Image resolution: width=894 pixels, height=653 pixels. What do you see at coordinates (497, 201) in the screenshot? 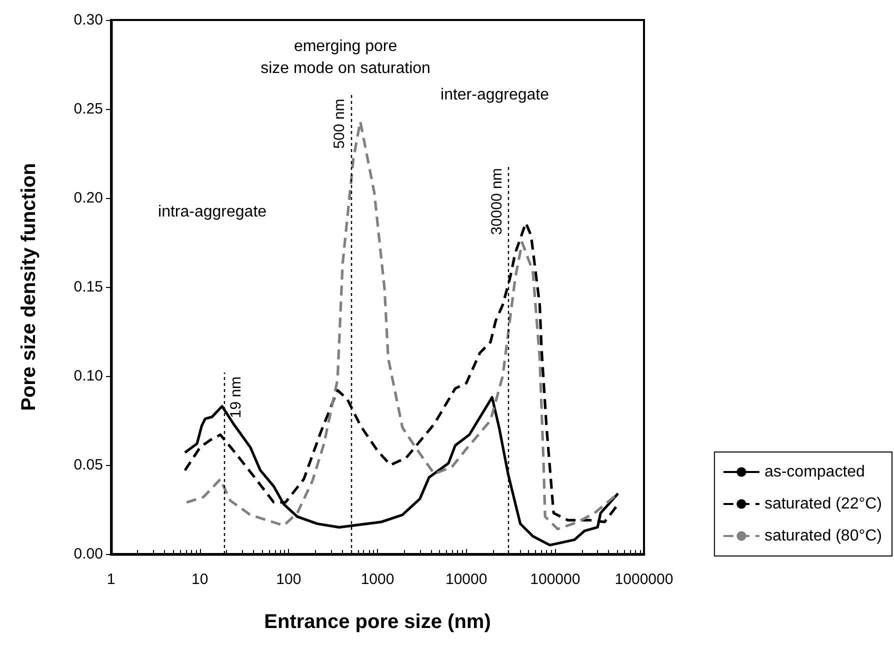
I see `ref-line-label: 30000 nm` at bounding box center [497, 201].